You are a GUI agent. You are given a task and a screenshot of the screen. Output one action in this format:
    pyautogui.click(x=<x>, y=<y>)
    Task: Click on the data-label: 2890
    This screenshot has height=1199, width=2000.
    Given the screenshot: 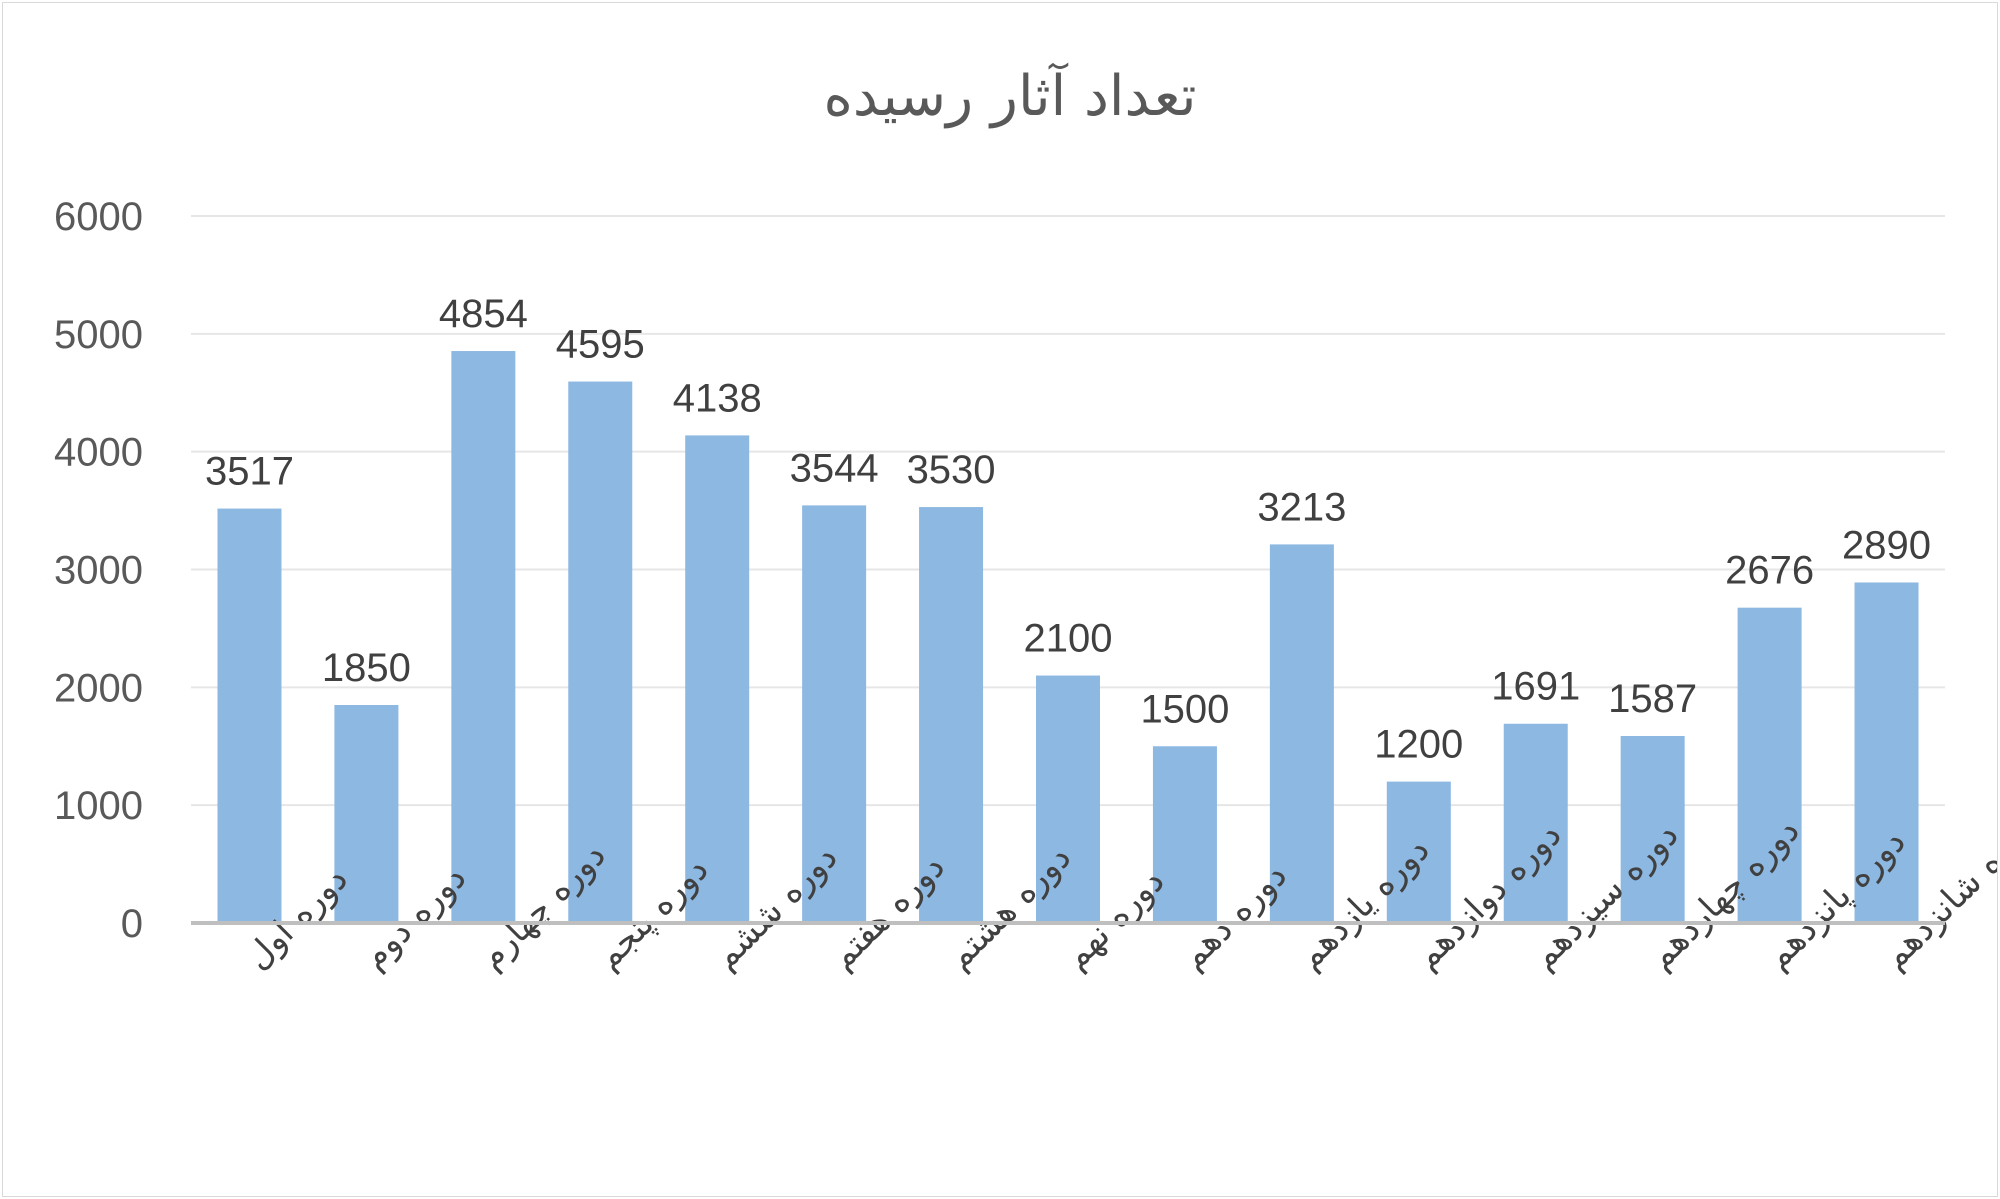 What is the action you would take?
    pyautogui.click(x=1886, y=545)
    